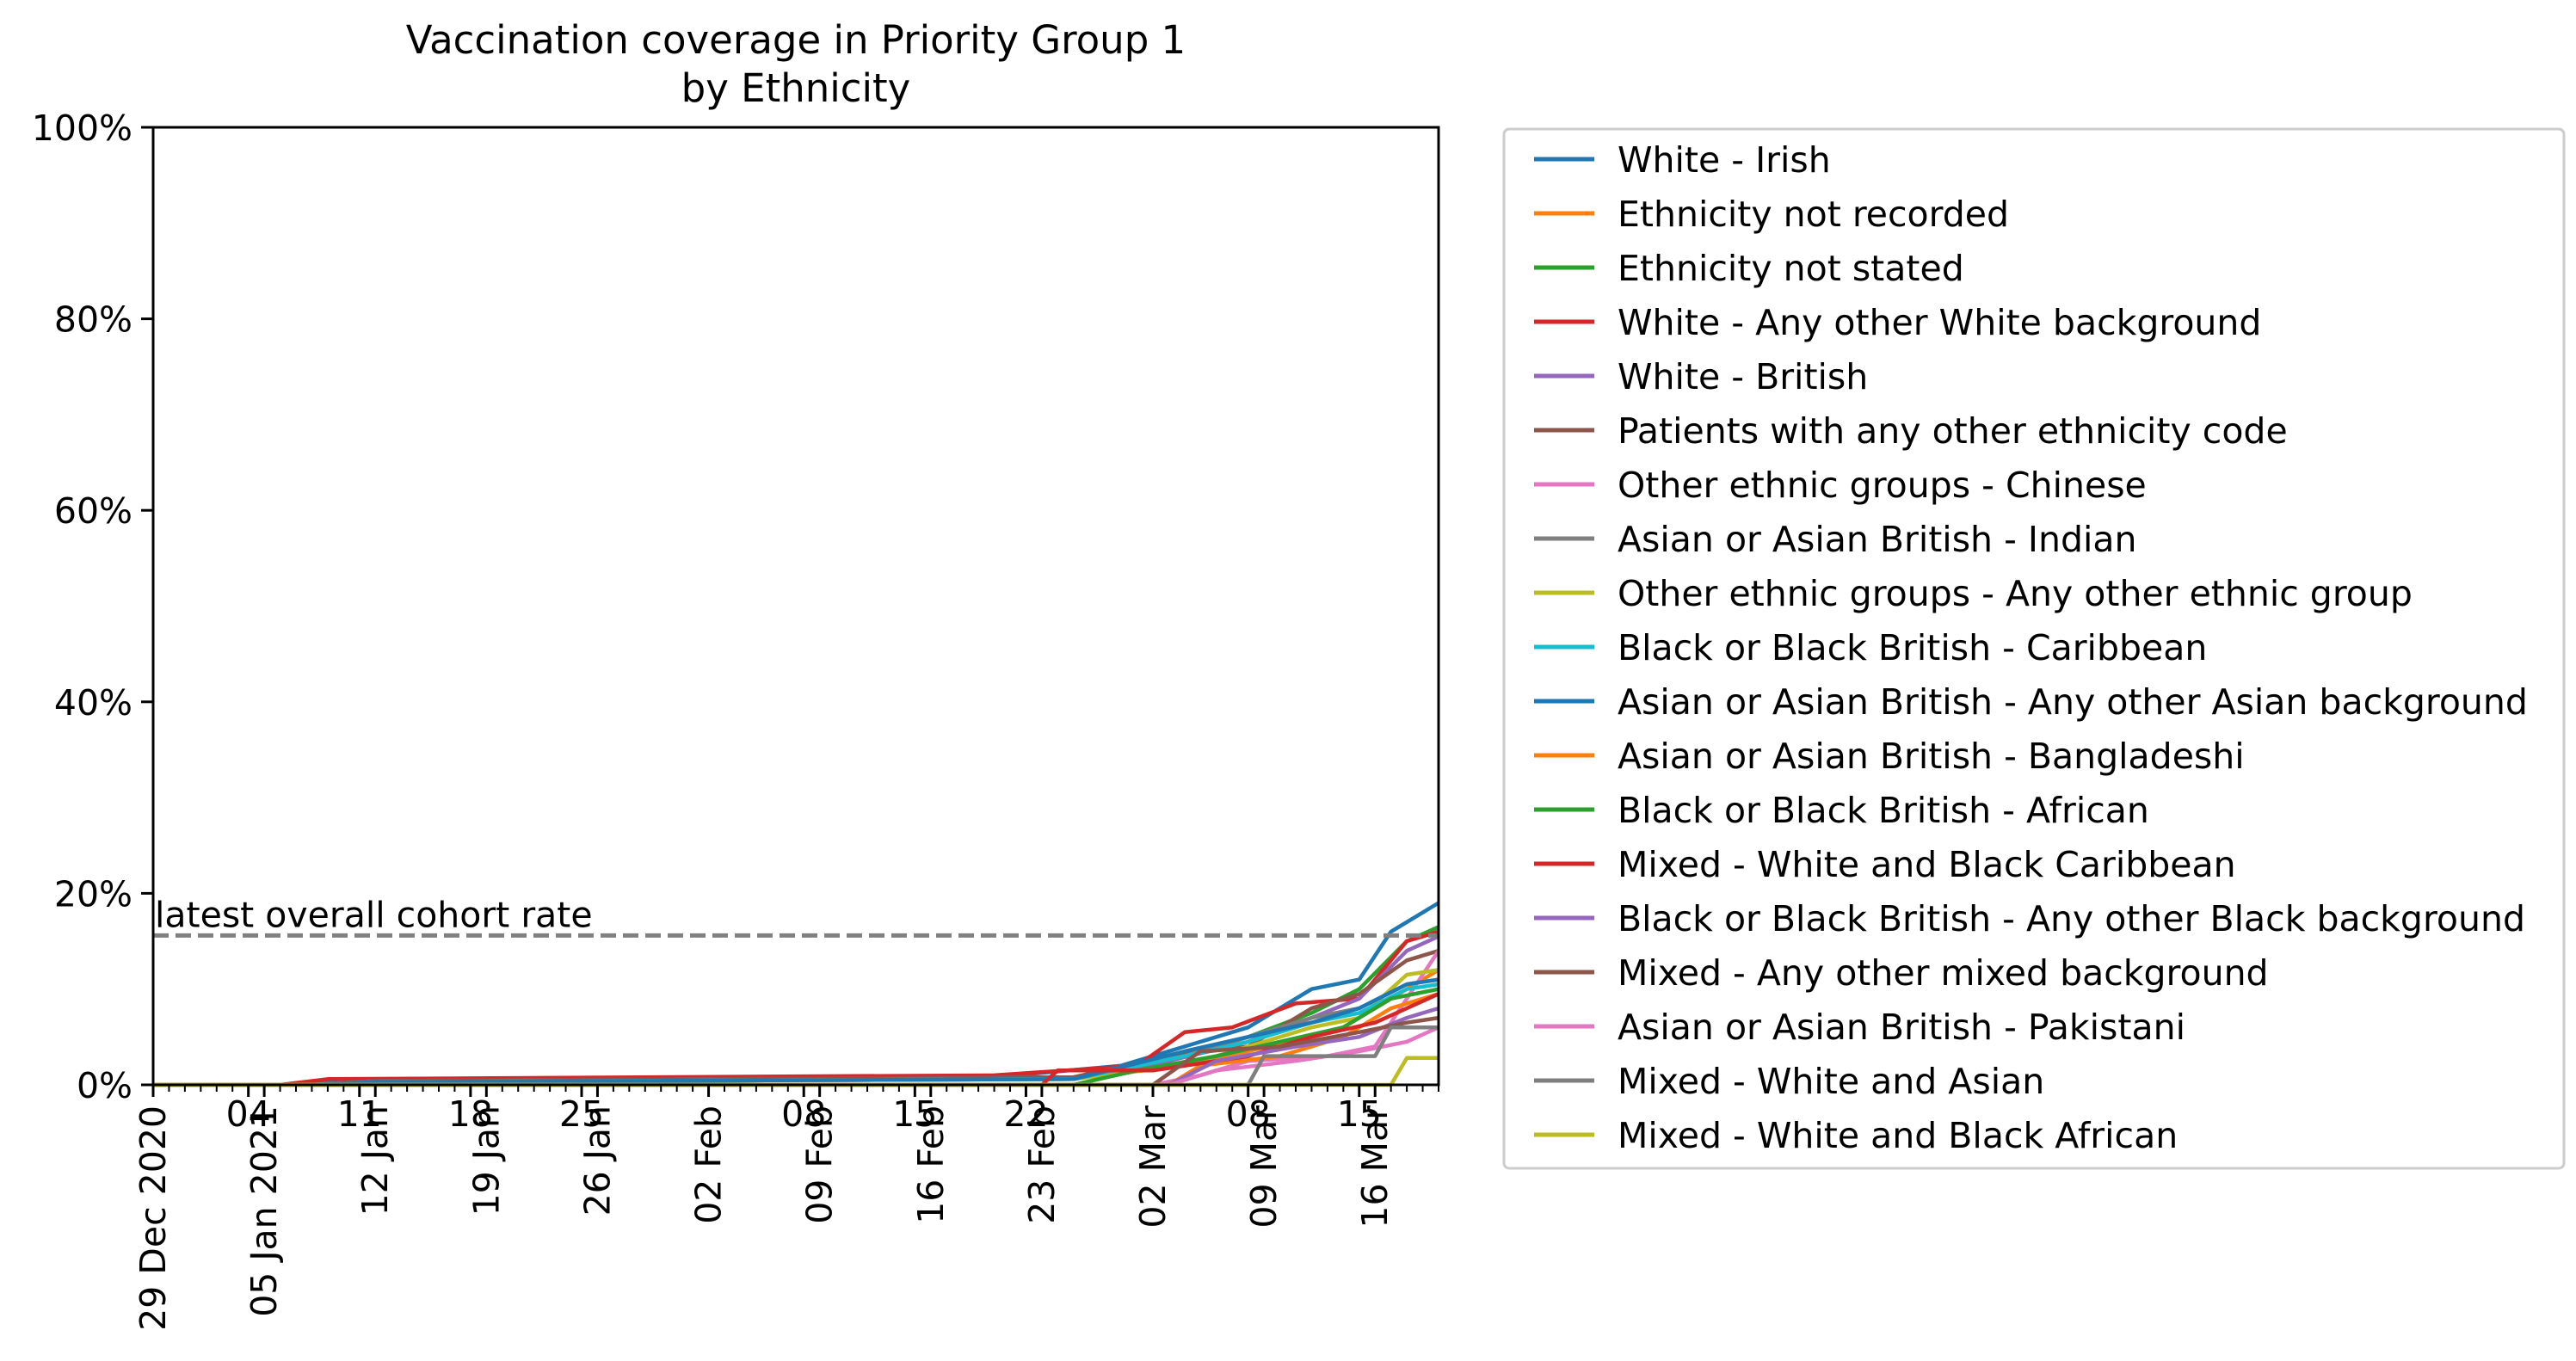  I want to click on y-tick-label: 80%, so click(93, 320).